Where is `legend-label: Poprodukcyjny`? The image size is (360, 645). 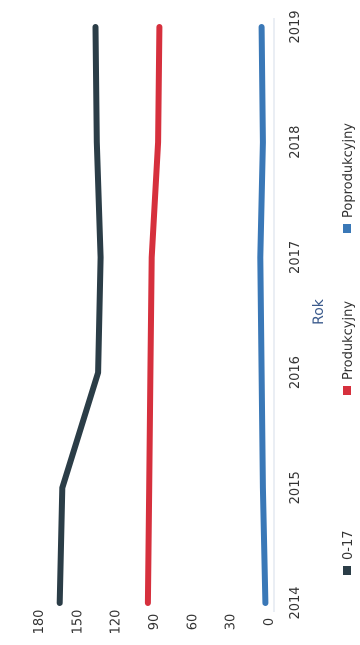
legend-label: Poprodukcyjny is located at coordinates (348, 170).